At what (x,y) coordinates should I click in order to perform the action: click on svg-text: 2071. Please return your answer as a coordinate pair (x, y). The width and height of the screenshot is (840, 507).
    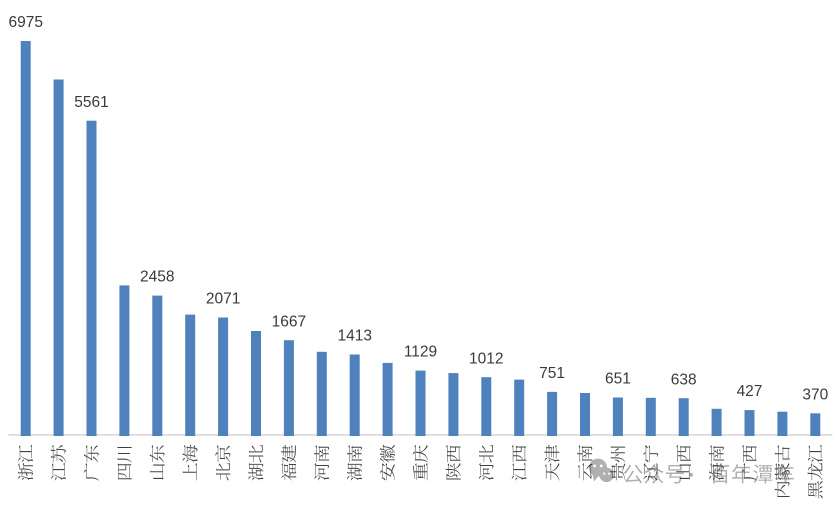
    Looking at the image, I should click on (223, 299).